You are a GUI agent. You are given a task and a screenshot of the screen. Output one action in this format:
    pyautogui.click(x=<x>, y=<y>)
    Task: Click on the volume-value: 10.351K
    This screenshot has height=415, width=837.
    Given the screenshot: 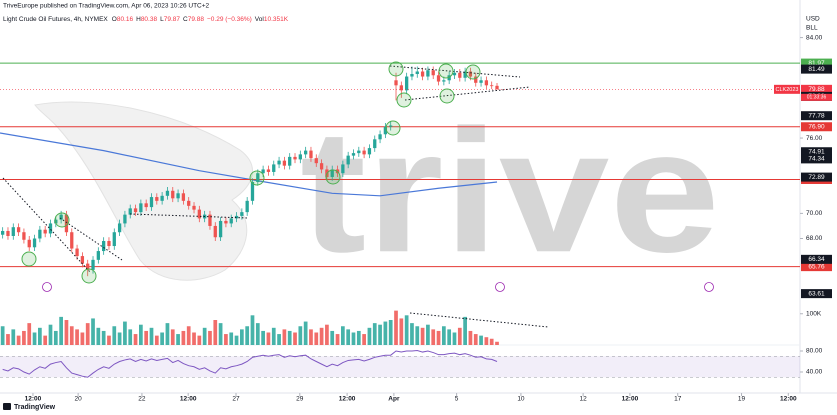 What is the action you would take?
    pyautogui.click(x=276, y=19)
    